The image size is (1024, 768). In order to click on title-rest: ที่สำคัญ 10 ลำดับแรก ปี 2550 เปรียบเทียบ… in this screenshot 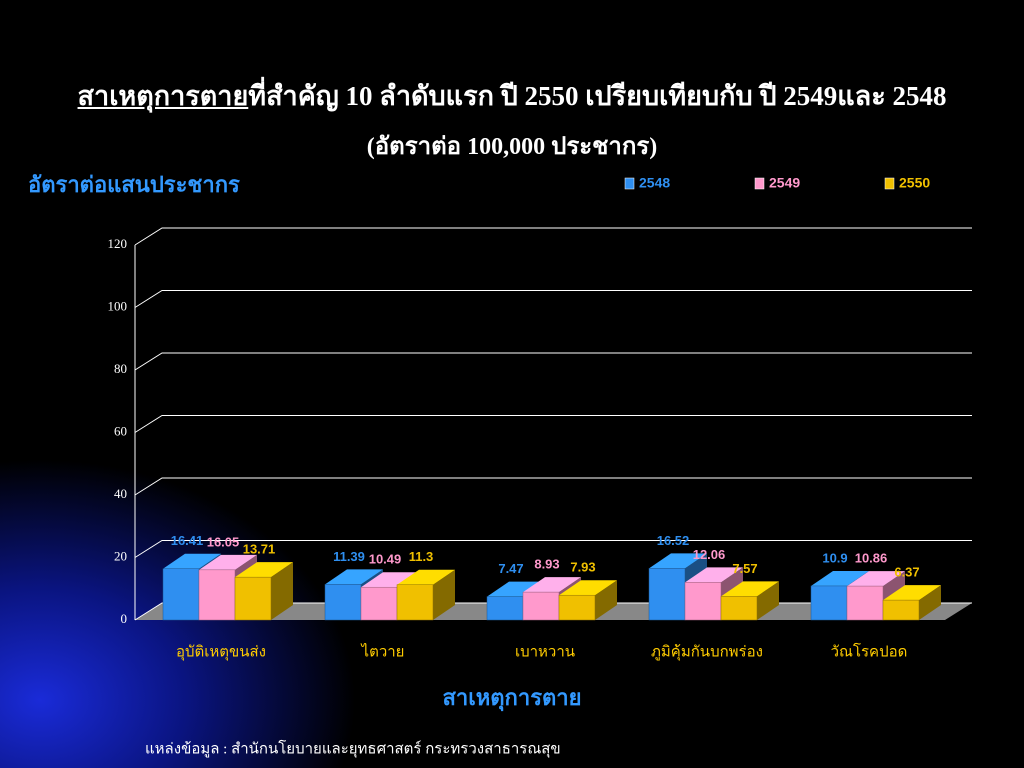, I will do `click(597, 96)`.